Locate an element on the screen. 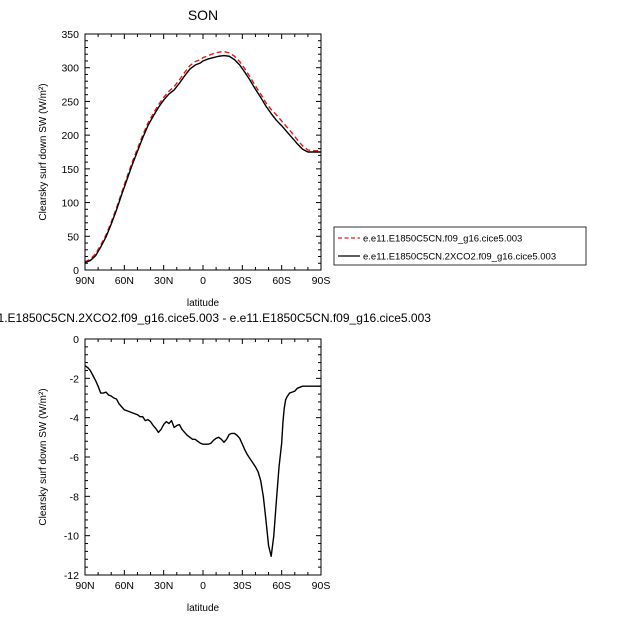  top-x-tick-label: 60S is located at coordinates (281, 281).